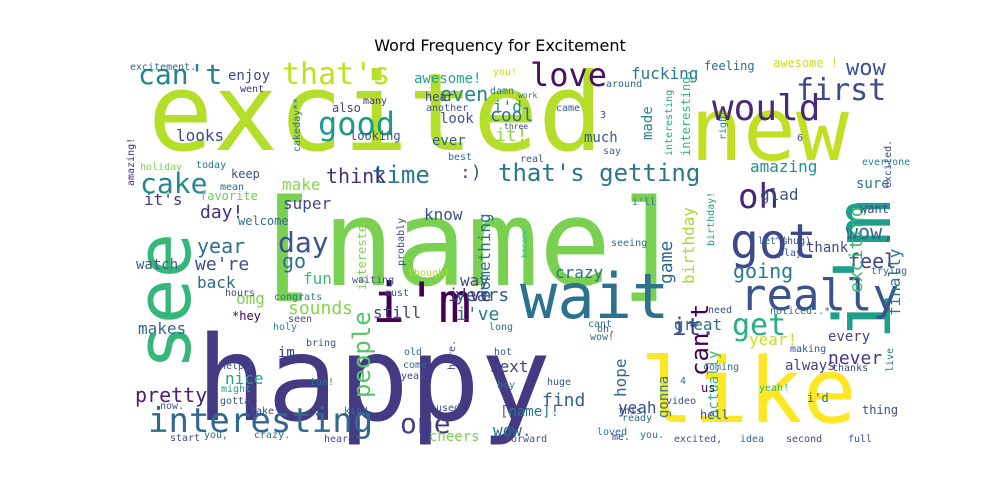 The width and height of the screenshot is (1000, 500). I want to click on word-94: feeling, so click(729, 66).